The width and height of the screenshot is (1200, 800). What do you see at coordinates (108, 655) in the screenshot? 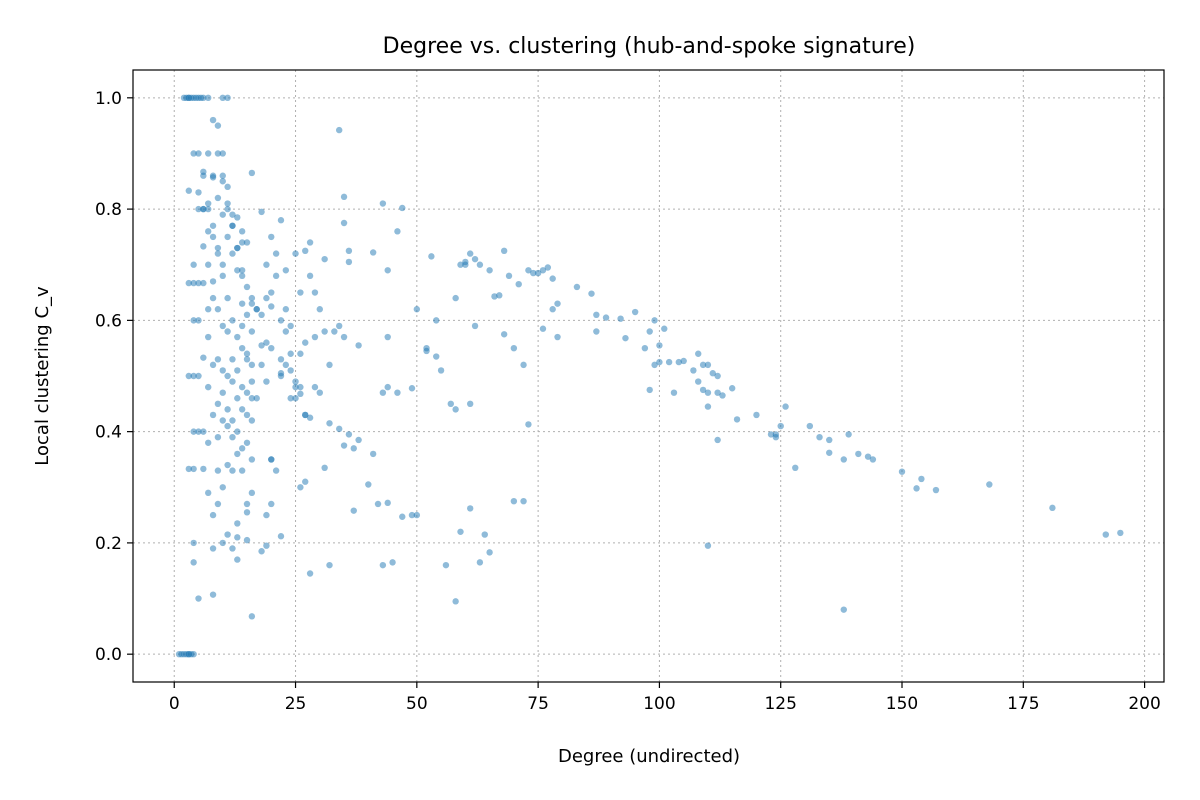
I see `y-tick-label: 0.0` at bounding box center [108, 655].